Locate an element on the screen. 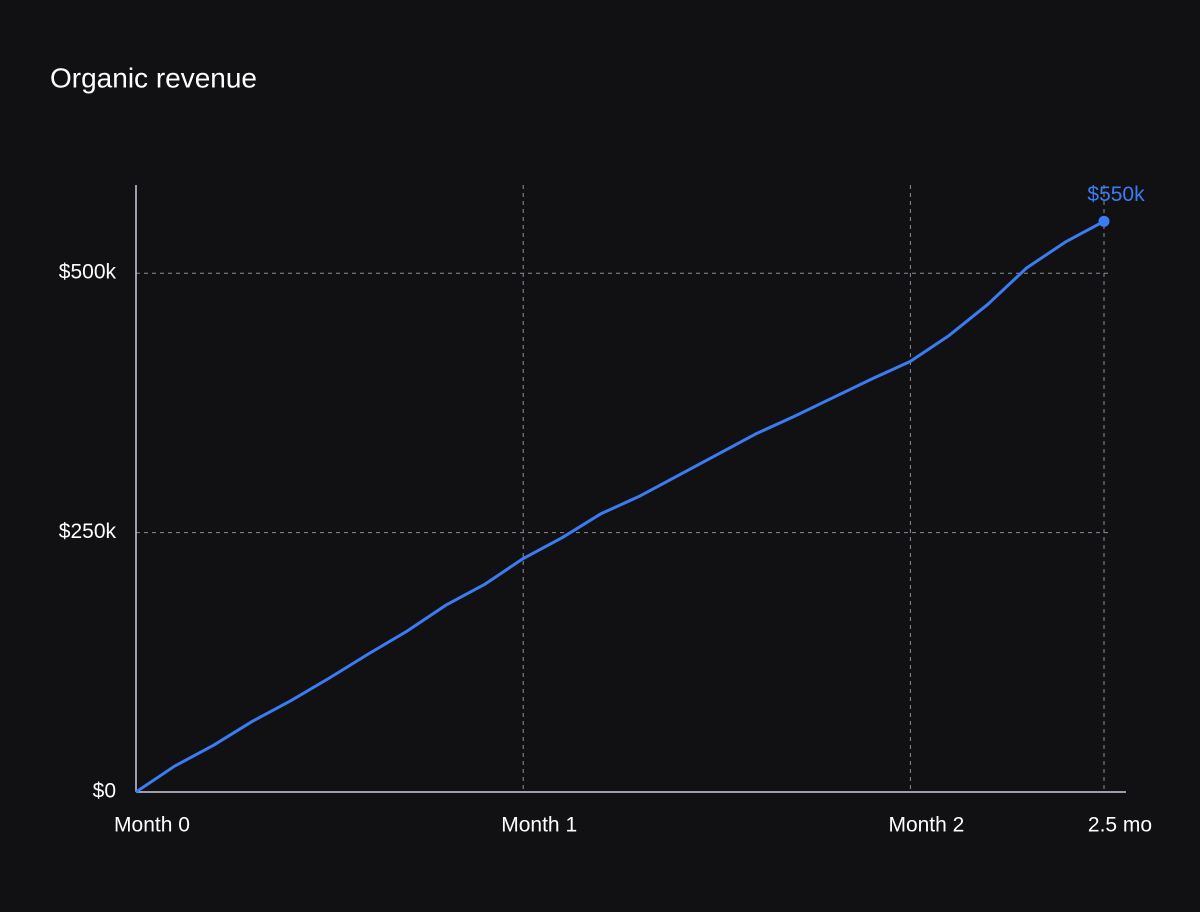  x-tick-label: Month 2 is located at coordinates (926, 825).